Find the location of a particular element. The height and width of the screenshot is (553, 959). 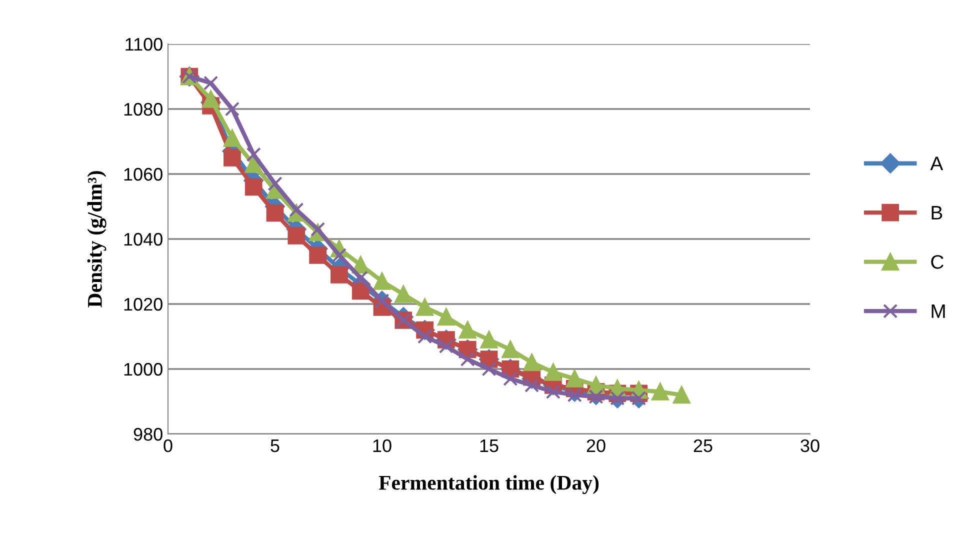

legend-label: A is located at coordinates (937, 163).